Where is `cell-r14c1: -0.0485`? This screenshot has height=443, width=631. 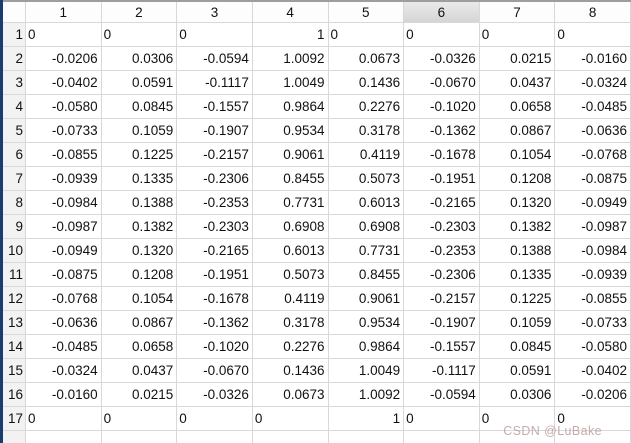
cell-r14c1: -0.0485 is located at coordinates (64, 347).